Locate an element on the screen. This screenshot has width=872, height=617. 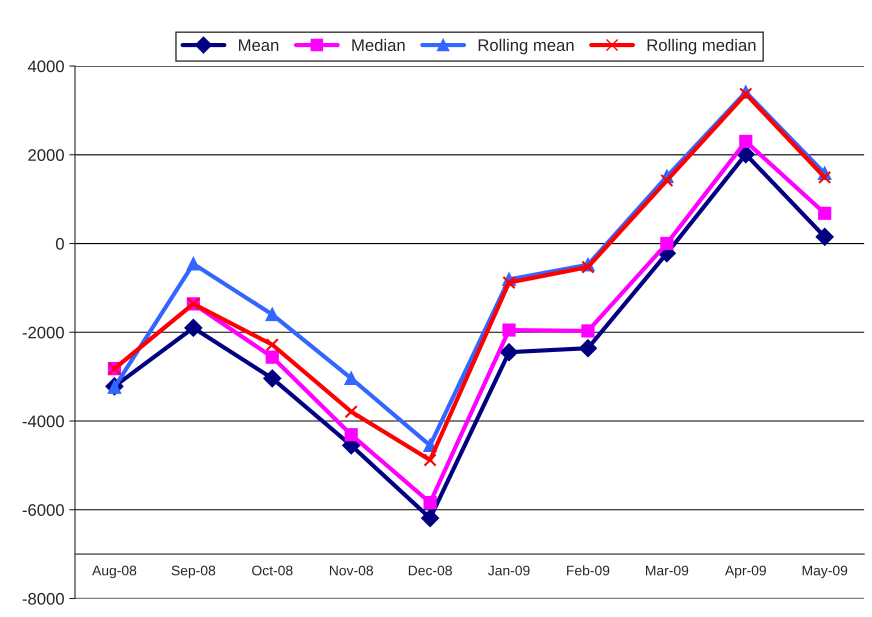
y-tick-label: 4000 is located at coordinates (46, 66).